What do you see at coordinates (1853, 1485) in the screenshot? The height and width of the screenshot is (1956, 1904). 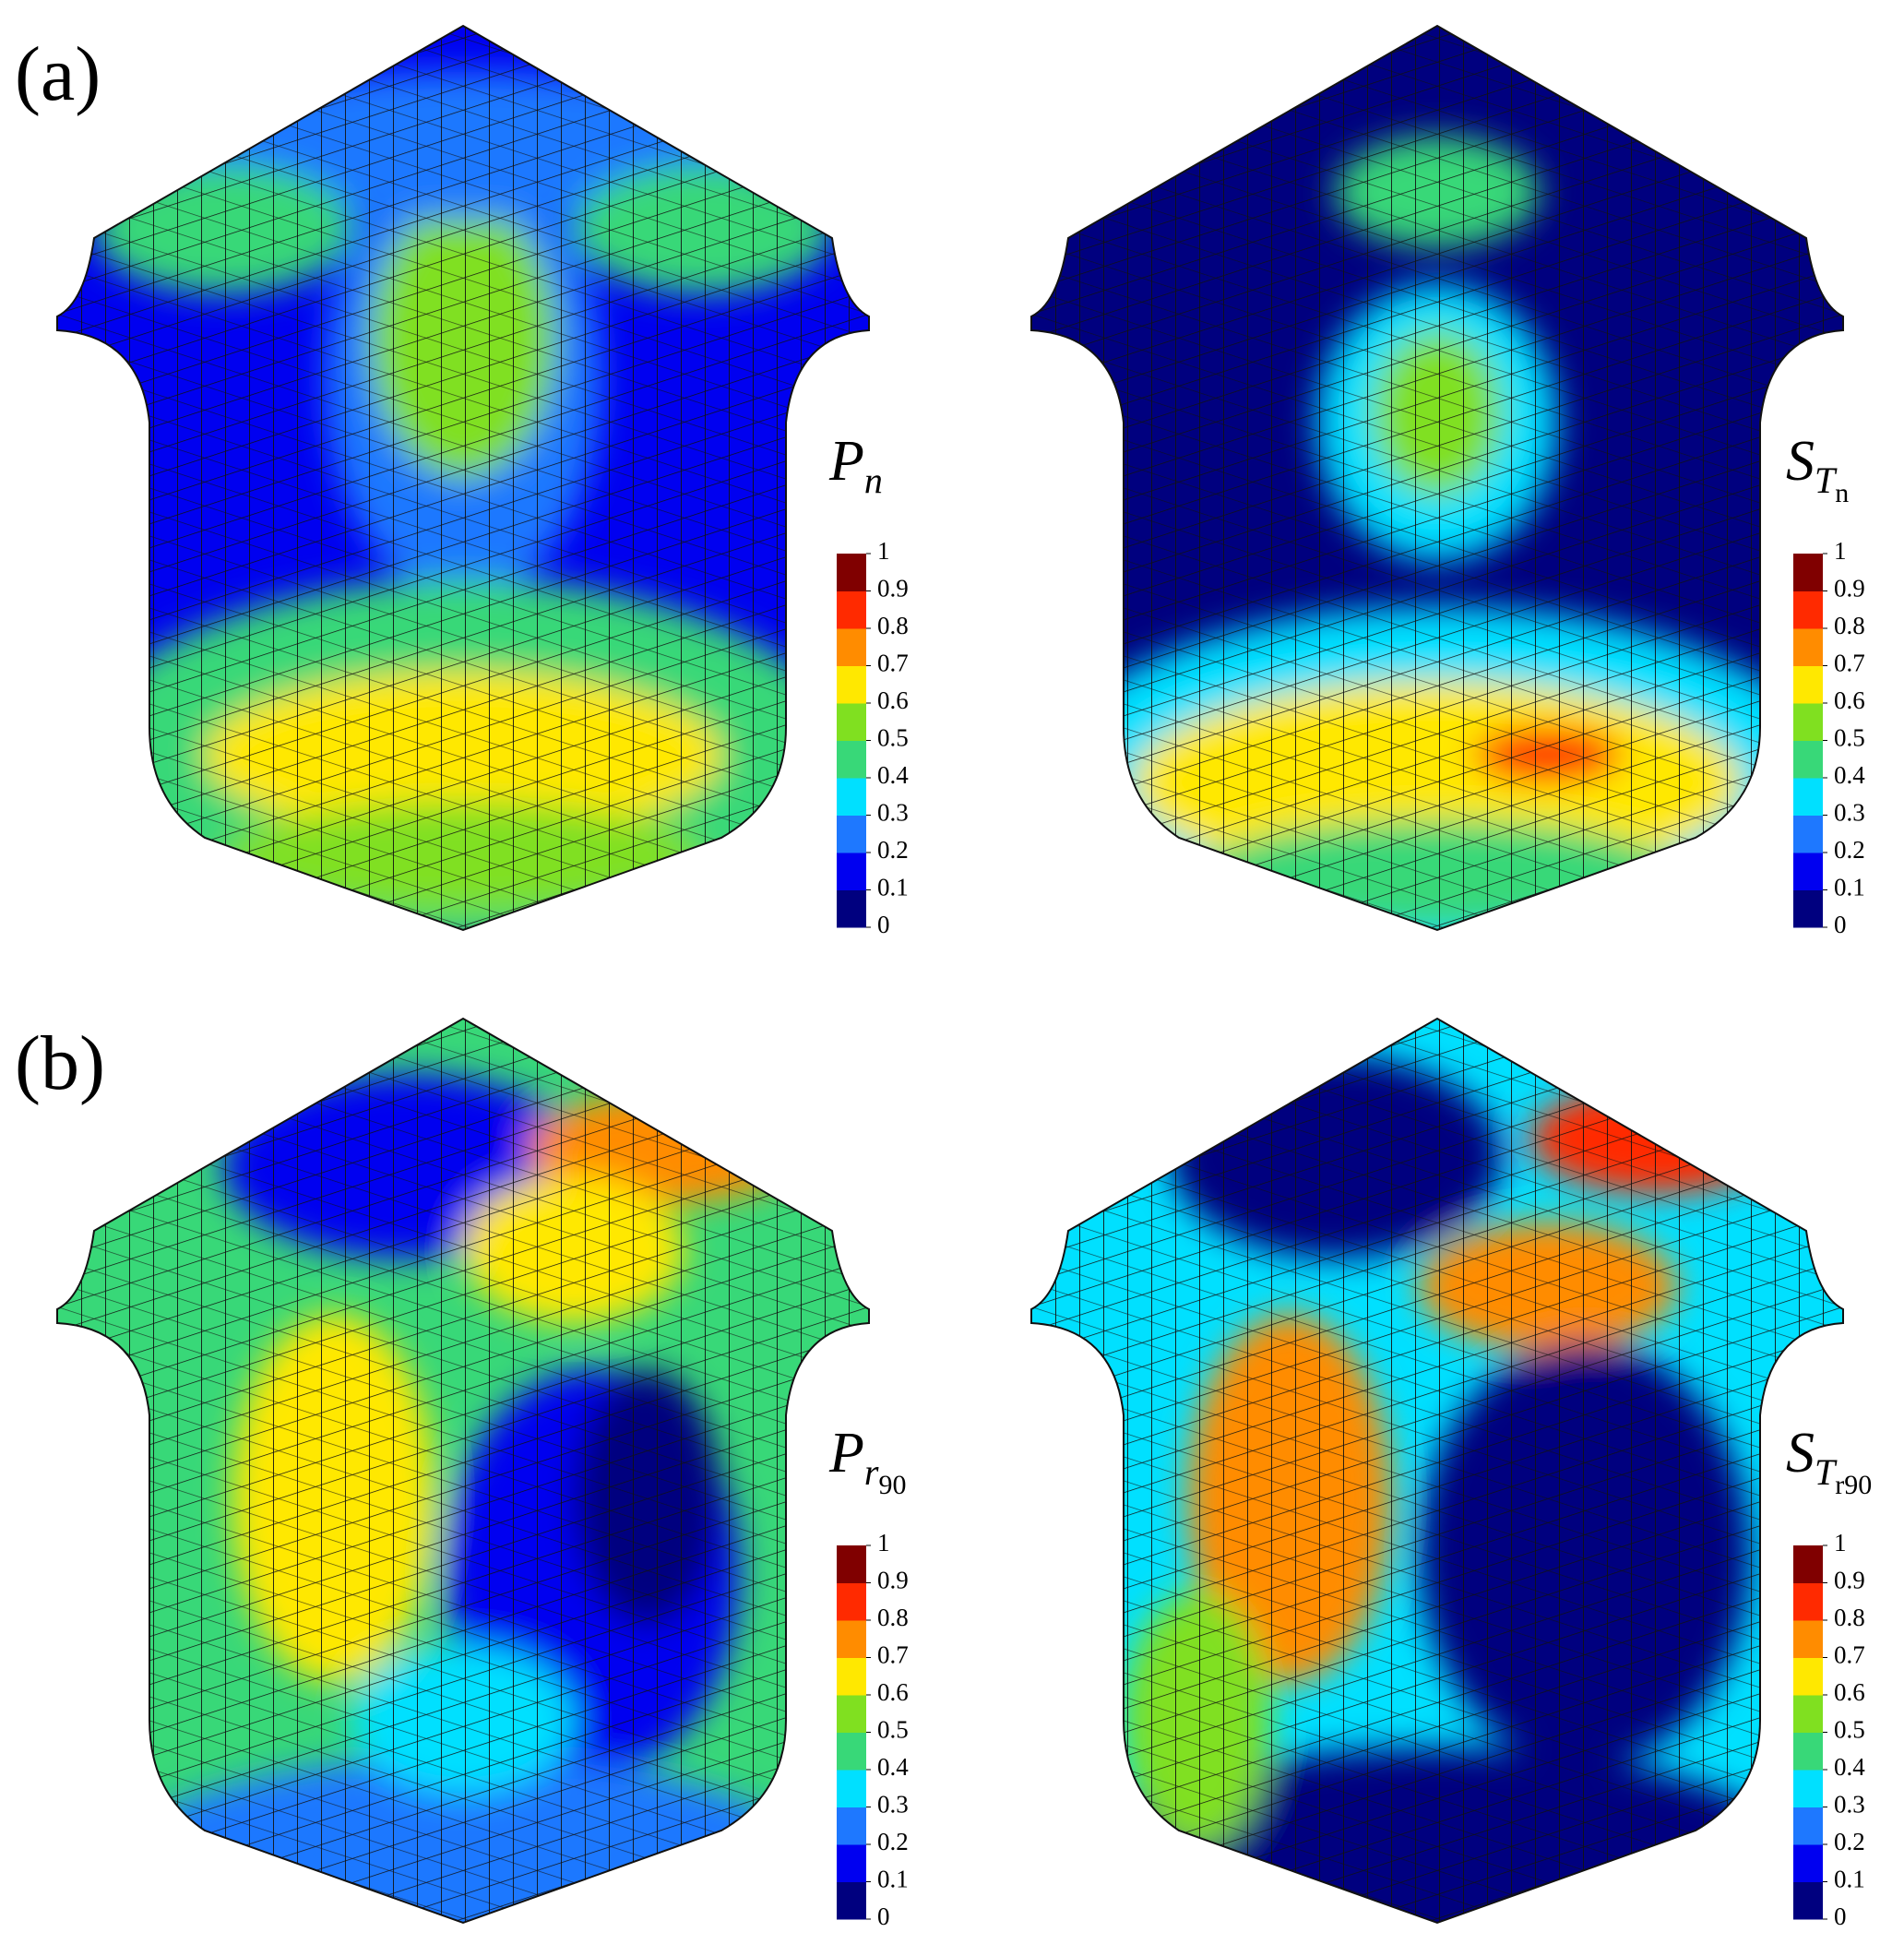 I see `title-subsub: r90` at bounding box center [1853, 1485].